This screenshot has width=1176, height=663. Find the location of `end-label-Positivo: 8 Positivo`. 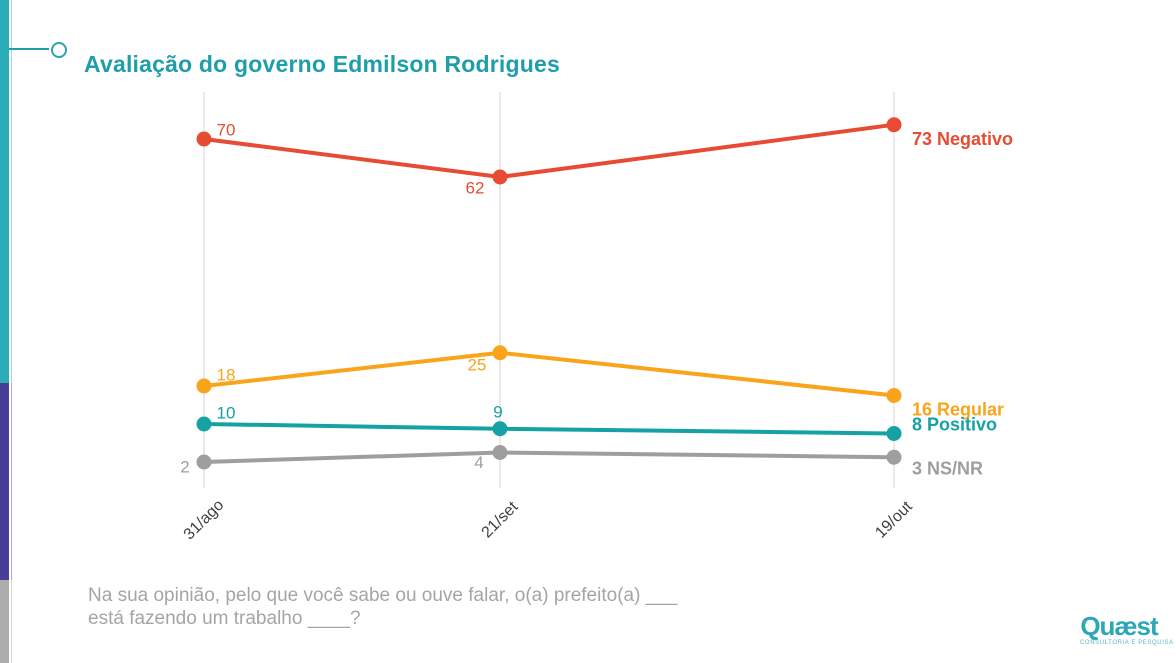

end-label-Positivo: 8 Positivo is located at coordinates (954, 425).